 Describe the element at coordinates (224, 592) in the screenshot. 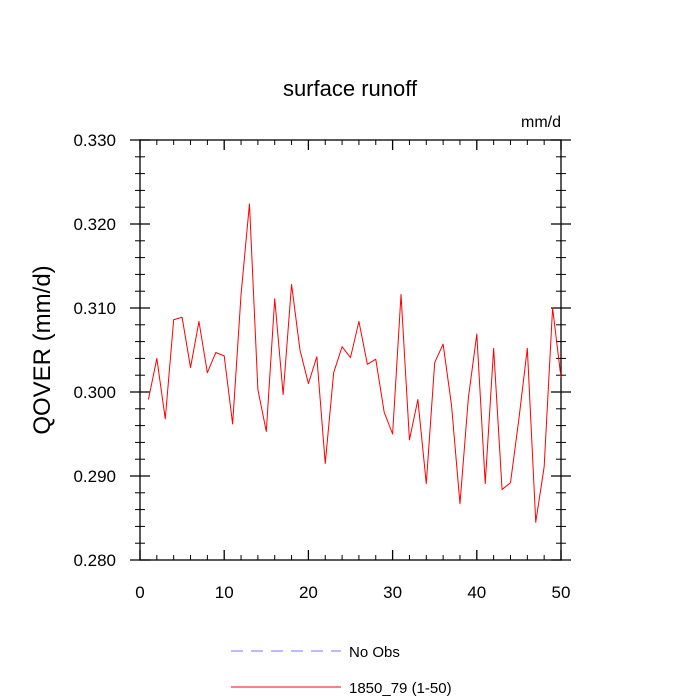

I see `x-tick-label: 10` at that location.